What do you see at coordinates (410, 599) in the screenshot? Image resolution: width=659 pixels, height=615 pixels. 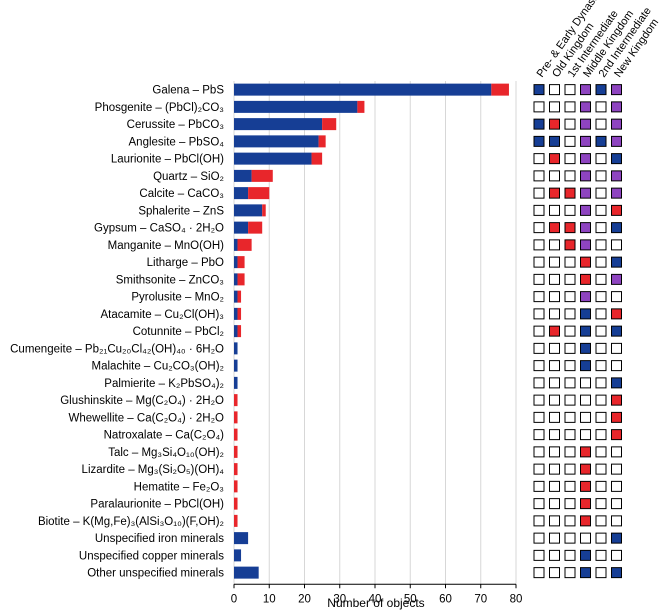 I see `x-tick-label: 50` at bounding box center [410, 599].